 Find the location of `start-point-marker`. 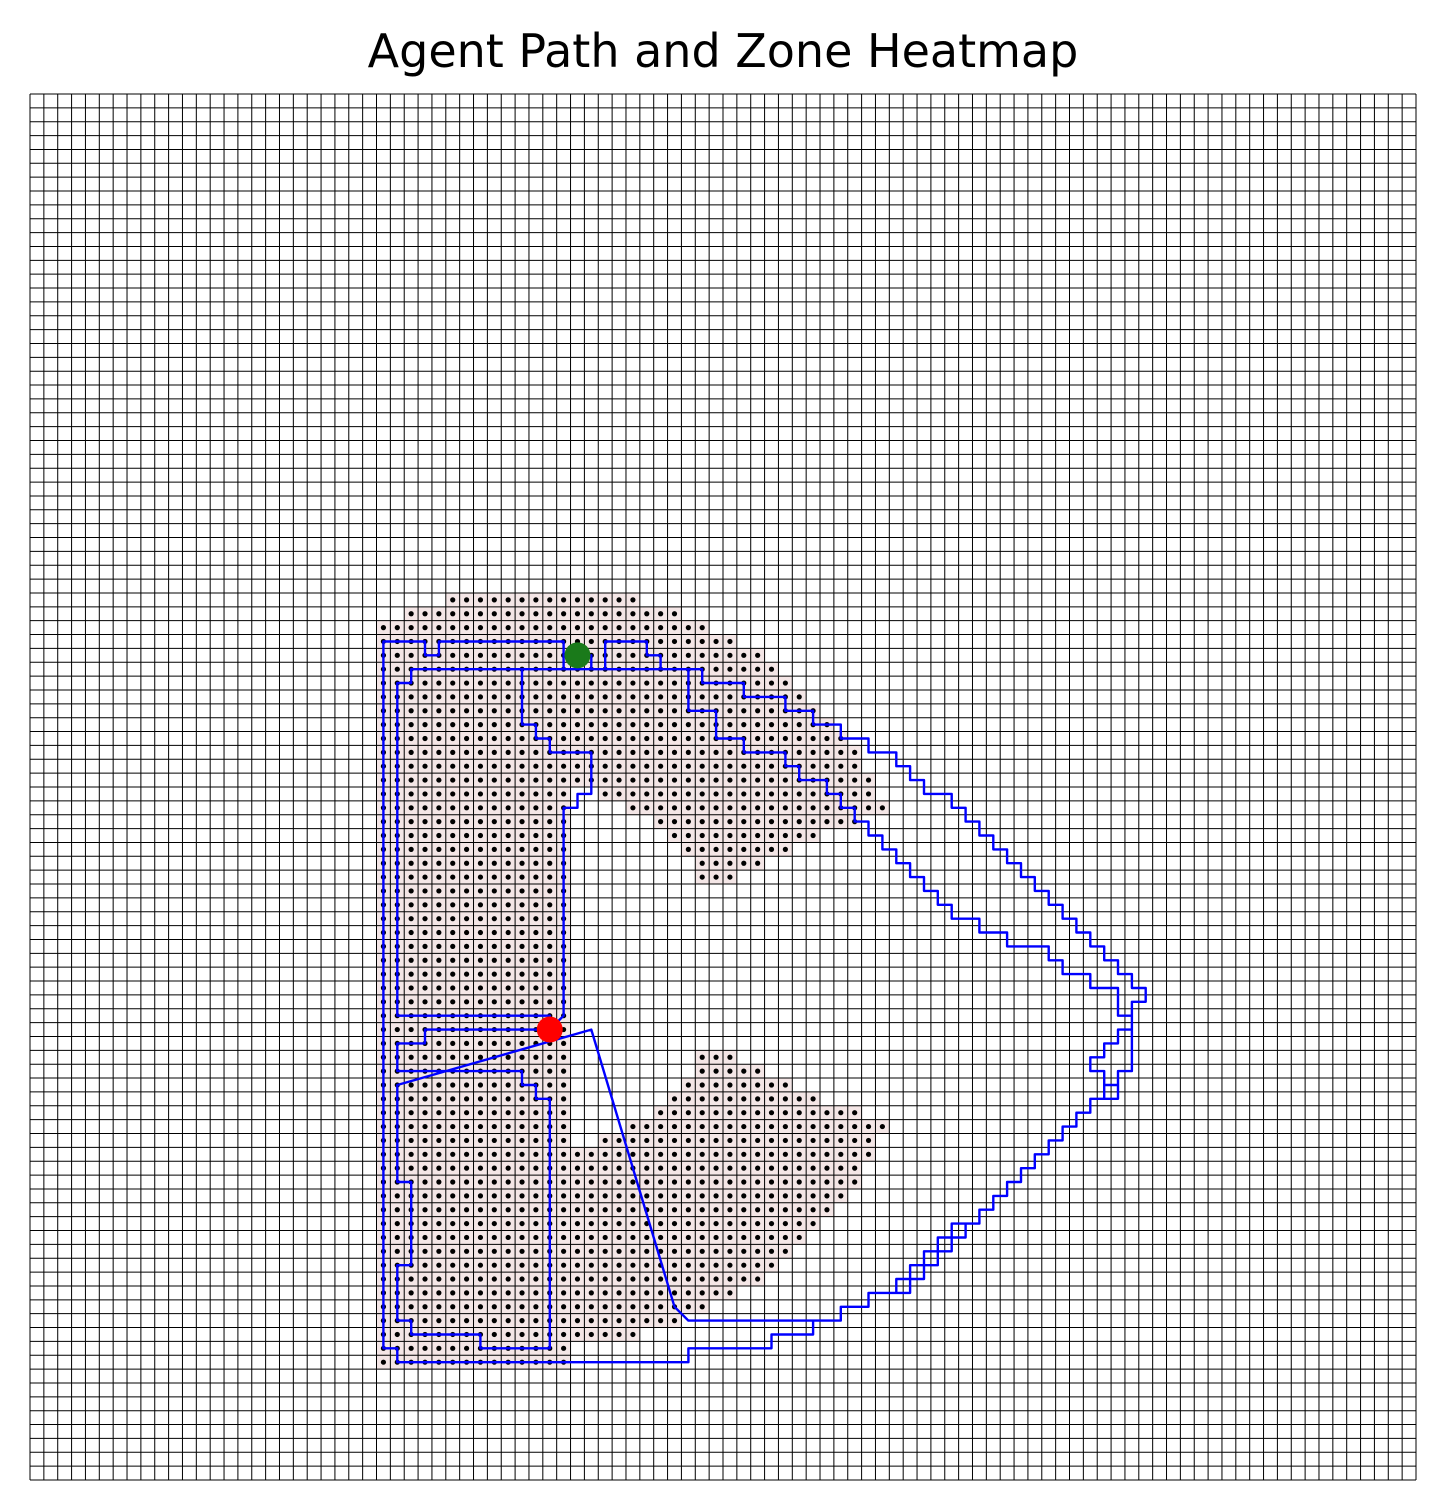

start-point-marker is located at coordinates (577, 655).